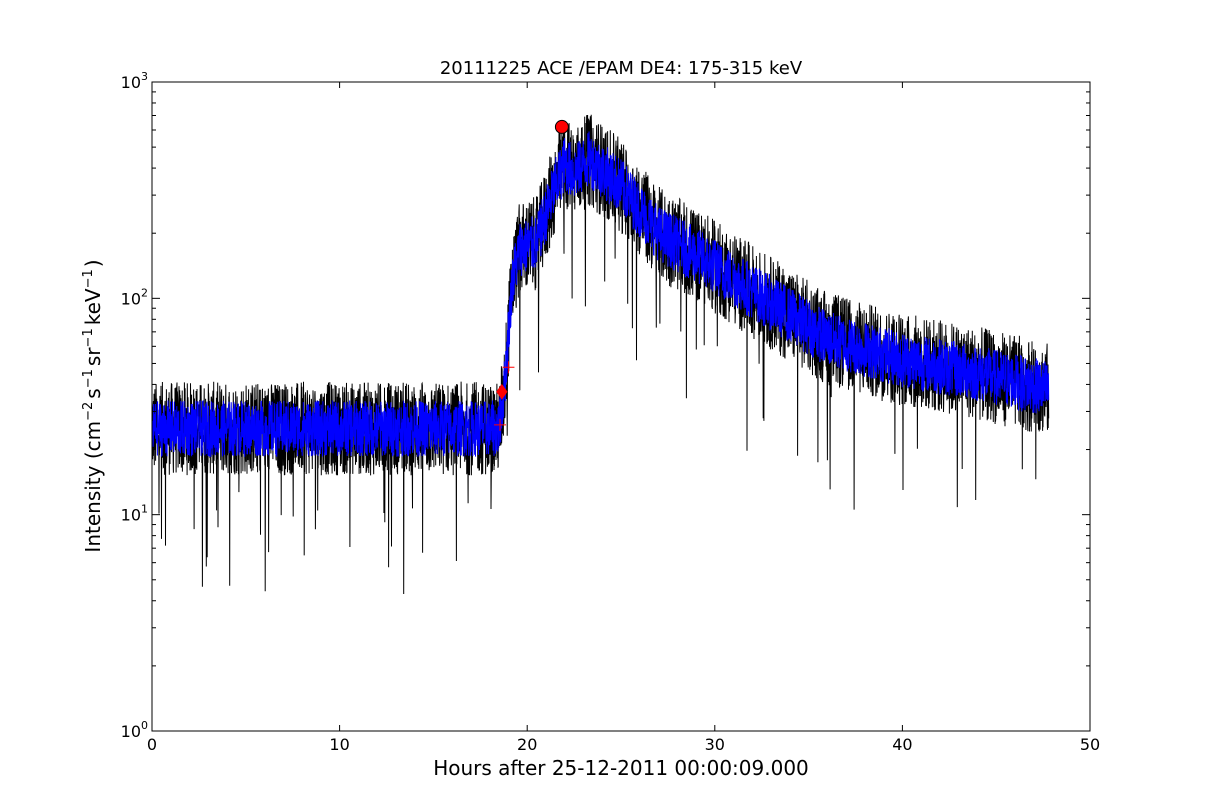 The image size is (1212, 812). Describe the element at coordinates (531, 275) in the screenshot. I see `event-markers` at that location.